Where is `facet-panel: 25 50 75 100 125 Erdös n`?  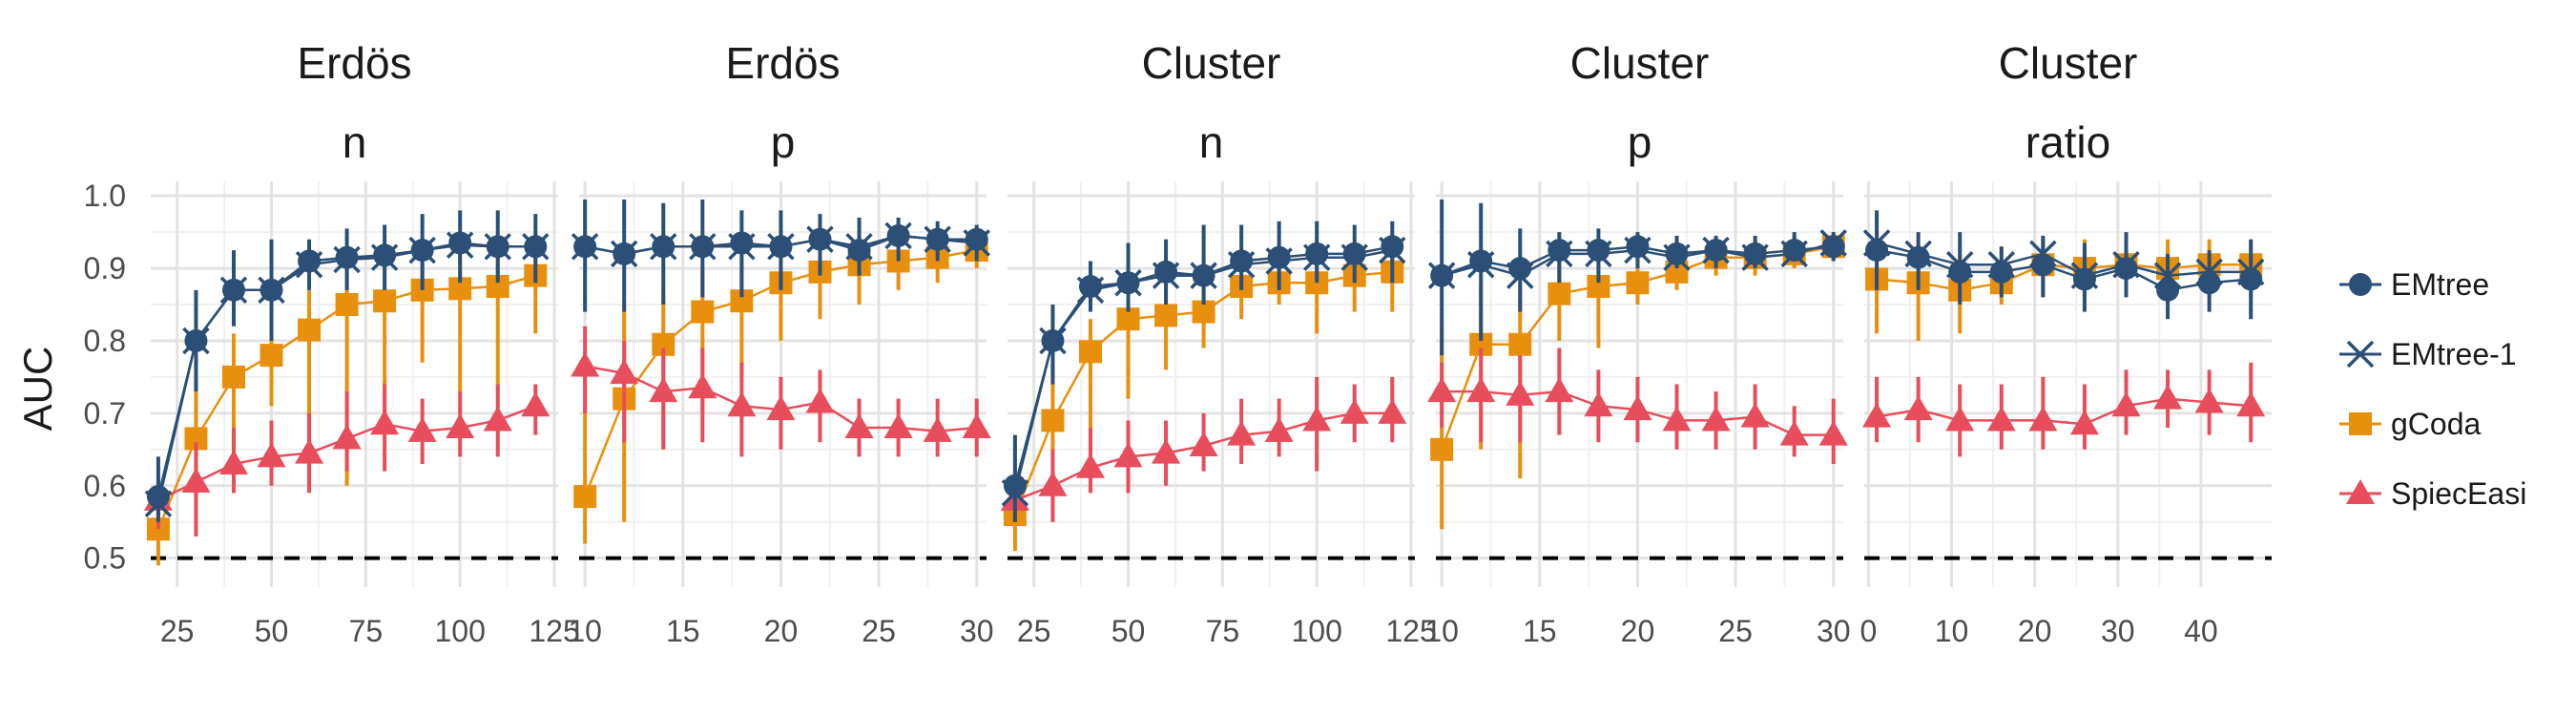
facet-panel: 25 50 75 100 125 Erdös n is located at coordinates (361, 343).